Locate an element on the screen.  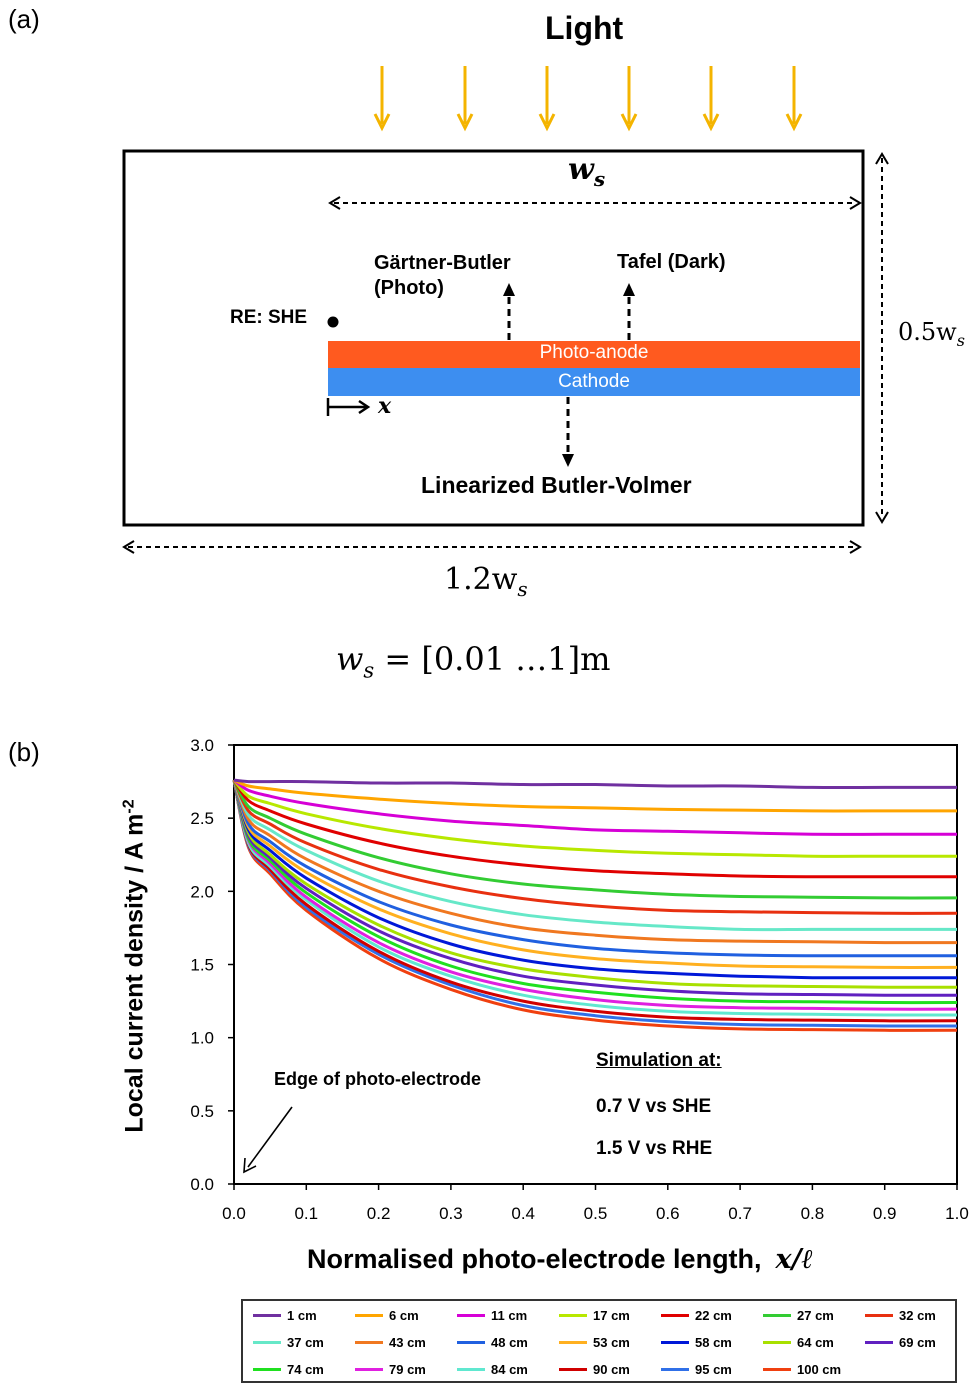
butler-volmer-label: Linearized Butler-Volmer is located at coordinates (556, 485).